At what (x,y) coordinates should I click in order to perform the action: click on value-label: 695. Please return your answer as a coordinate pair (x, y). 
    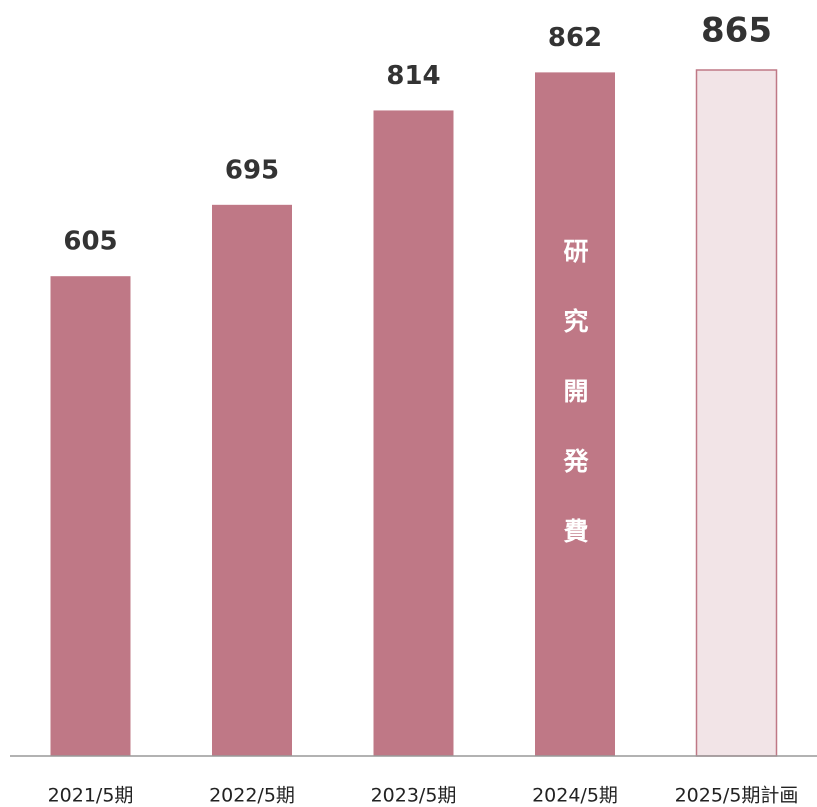
    Looking at the image, I should click on (252, 170).